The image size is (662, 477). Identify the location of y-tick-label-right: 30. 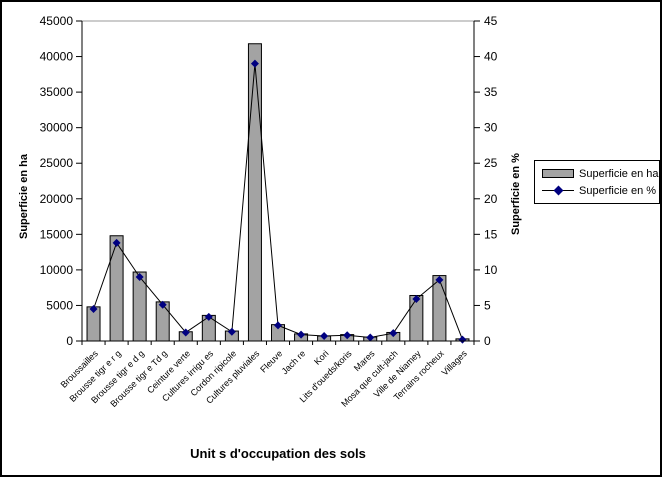
(491, 128).